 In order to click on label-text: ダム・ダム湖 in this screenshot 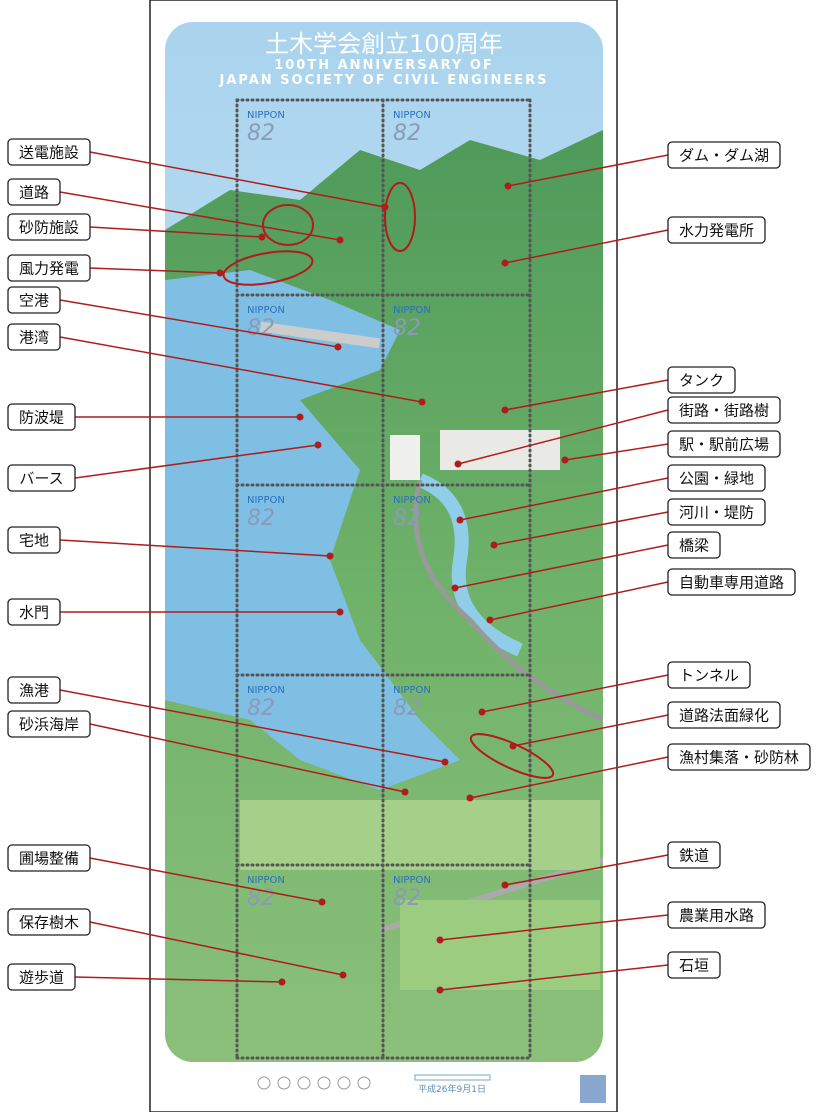, I will do `click(724, 156)`.